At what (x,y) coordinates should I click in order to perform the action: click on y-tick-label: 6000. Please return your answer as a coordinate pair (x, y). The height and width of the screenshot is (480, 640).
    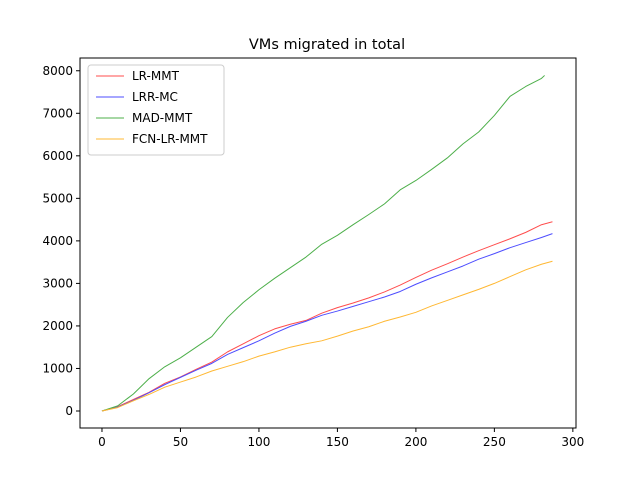
    Looking at the image, I should click on (57, 156).